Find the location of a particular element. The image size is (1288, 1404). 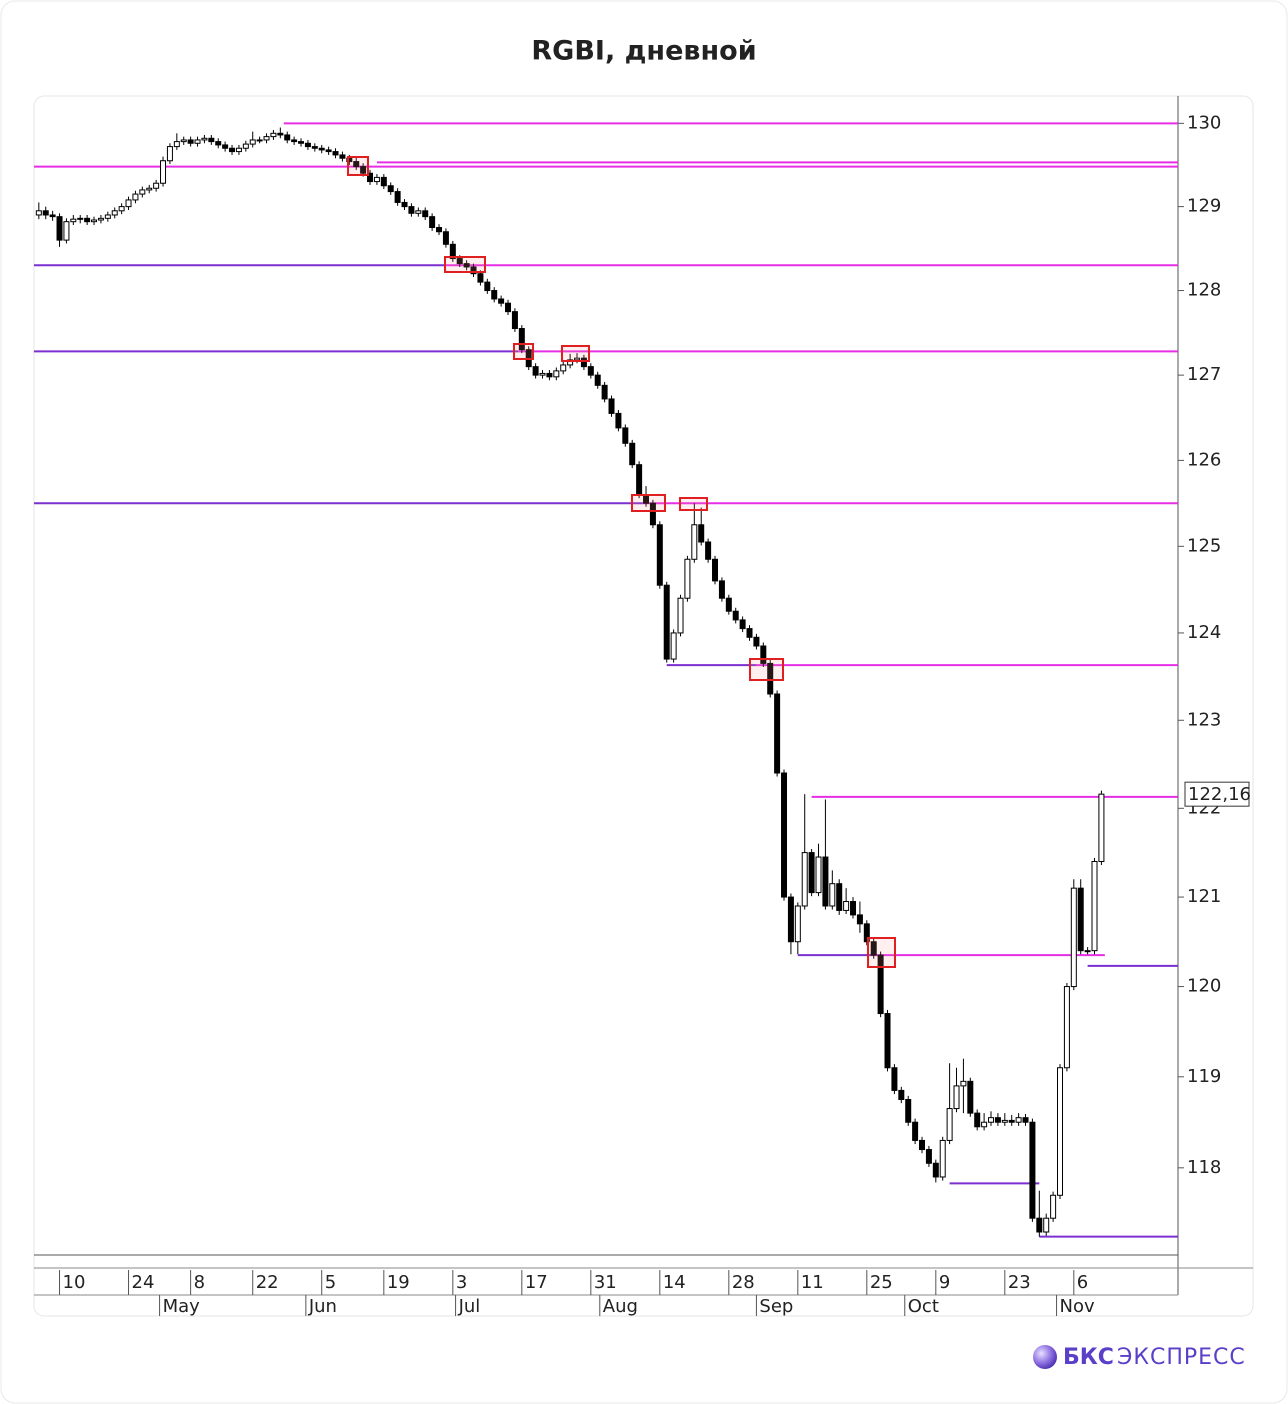

month-label: Oct is located at coordinates (923, 1306).